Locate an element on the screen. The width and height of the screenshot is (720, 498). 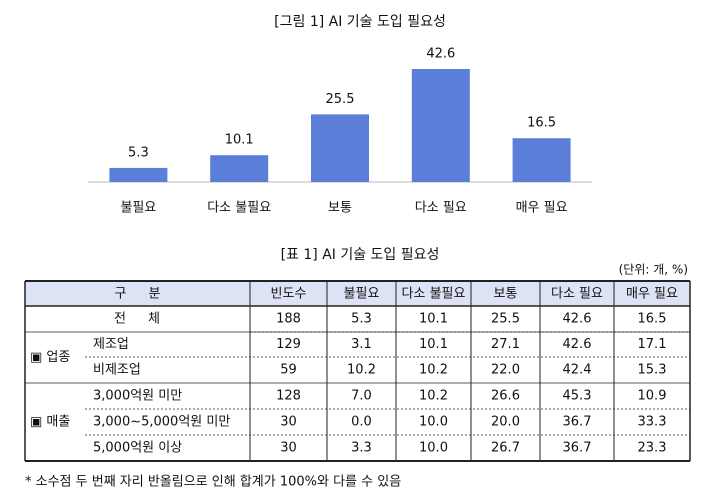
x-tick-label: 다소 불필요 is located at coordinates (239, 208).